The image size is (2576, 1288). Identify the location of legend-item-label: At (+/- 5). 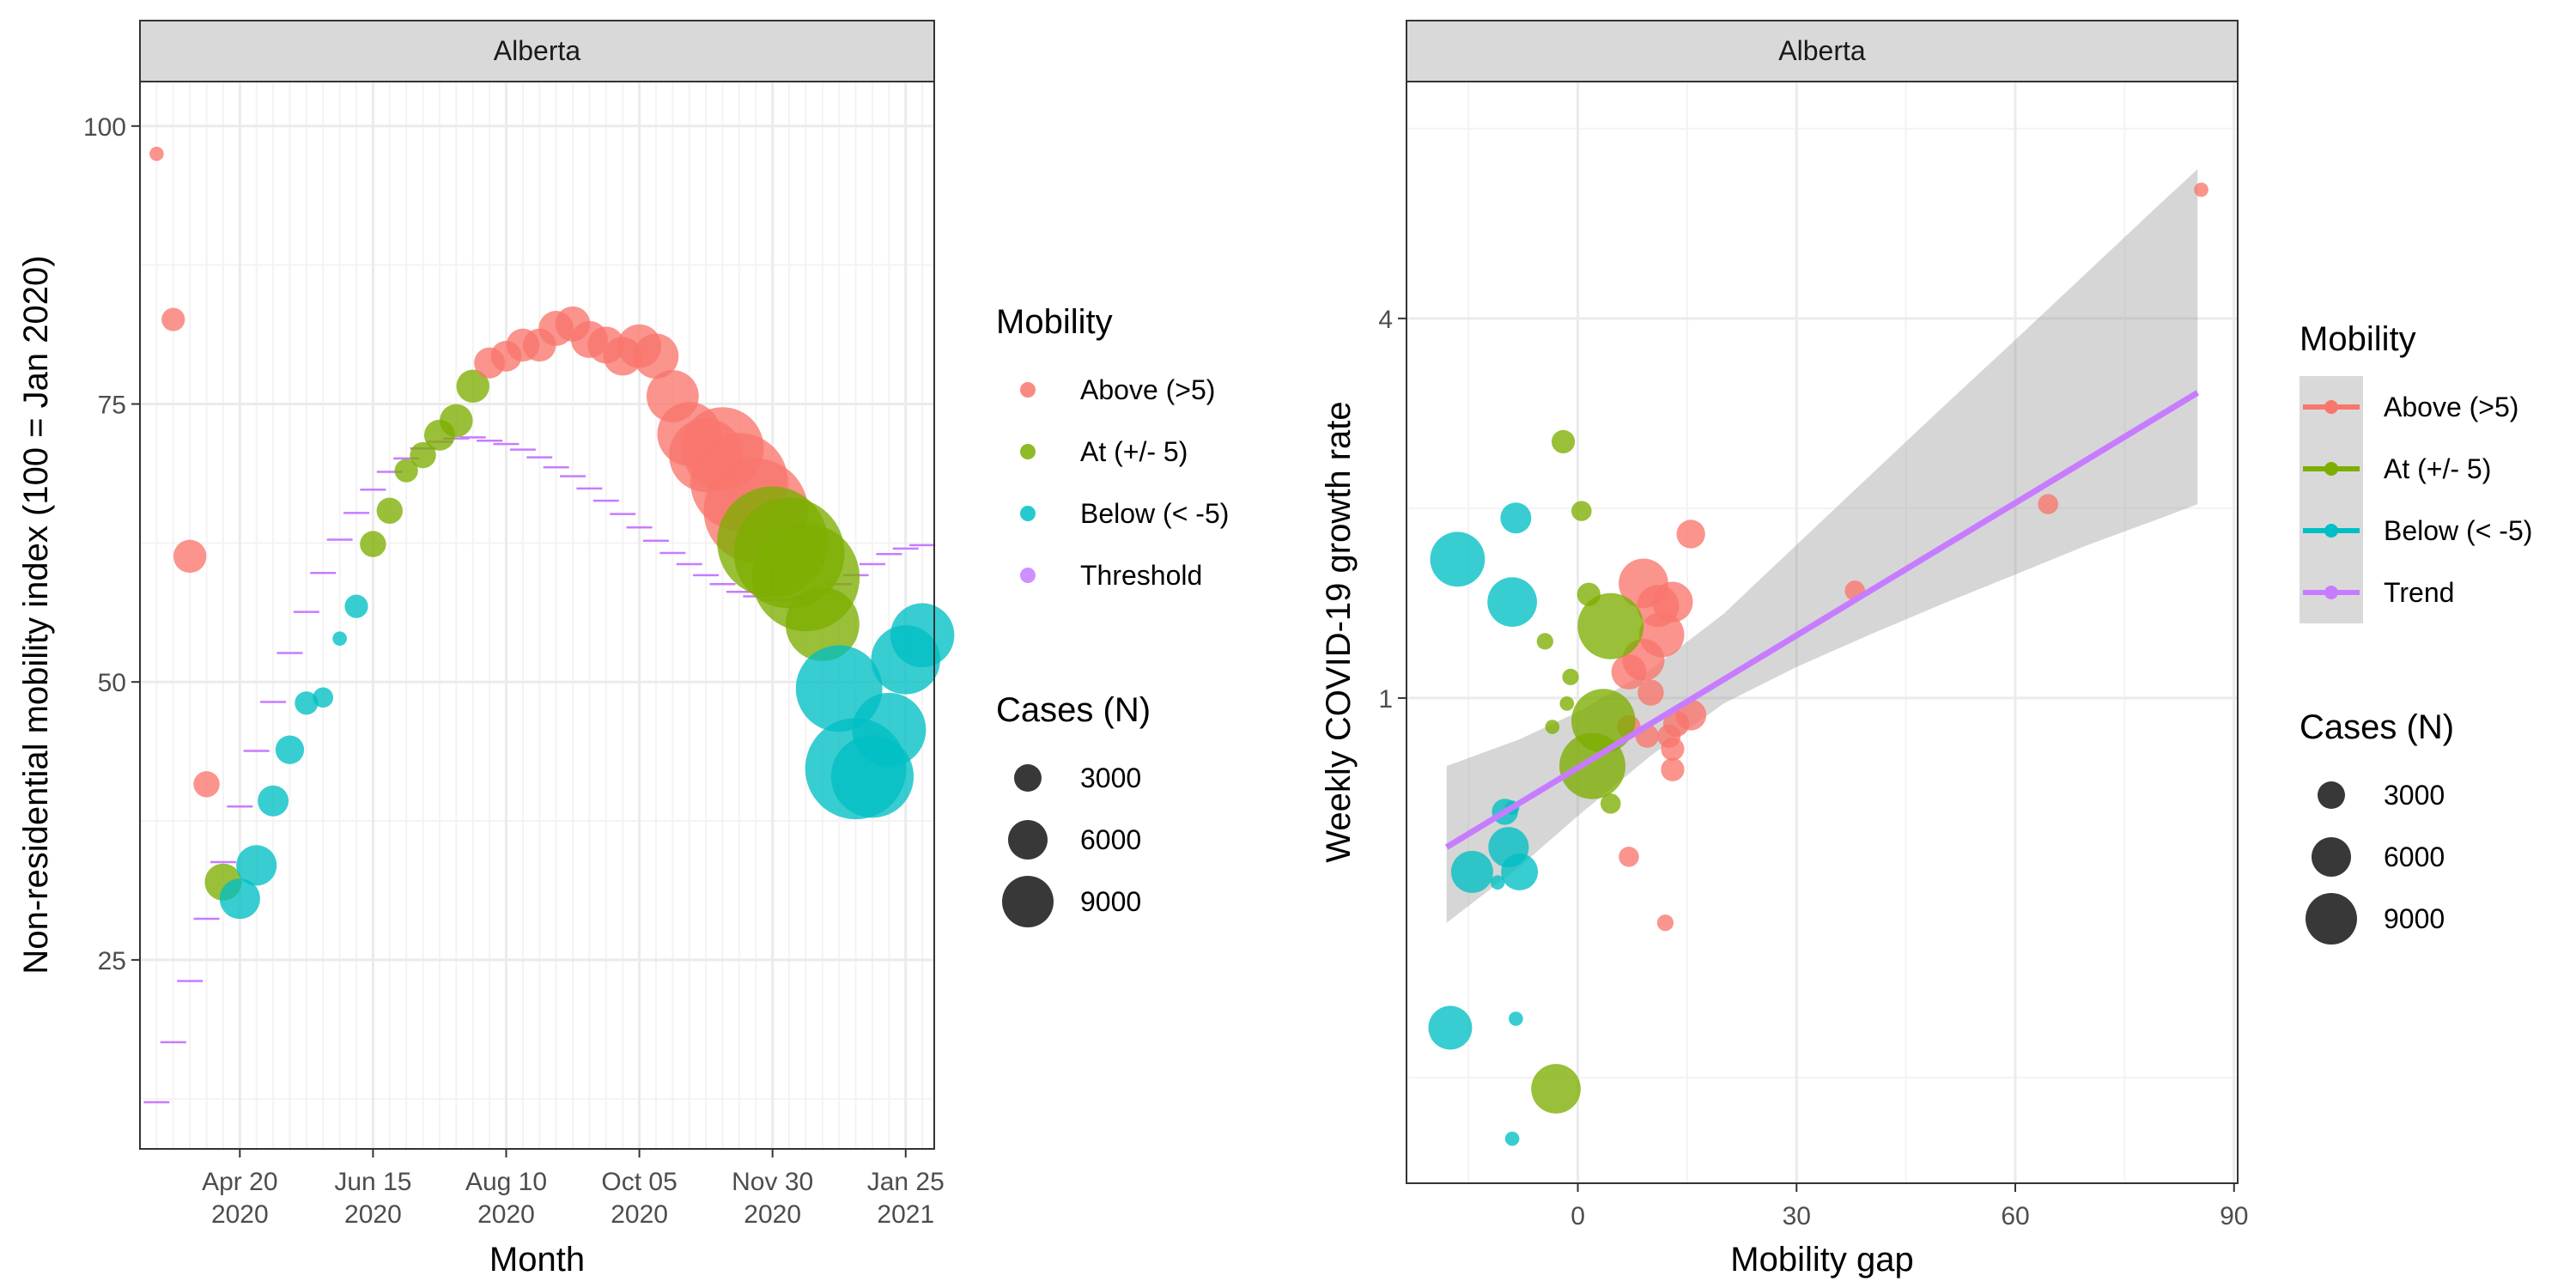
(2437, 468).